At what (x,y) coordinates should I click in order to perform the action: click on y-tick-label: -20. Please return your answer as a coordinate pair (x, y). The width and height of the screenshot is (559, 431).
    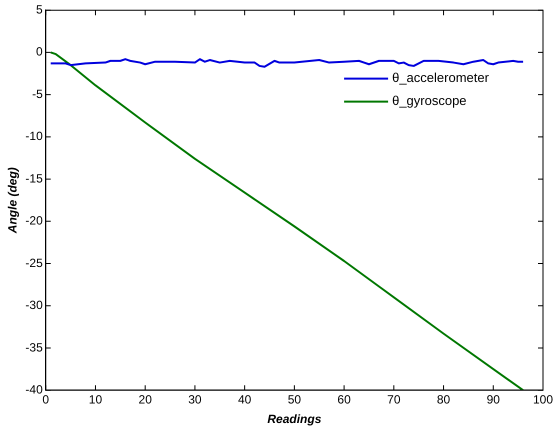
    Looking at the image, I should click on (34, 221).